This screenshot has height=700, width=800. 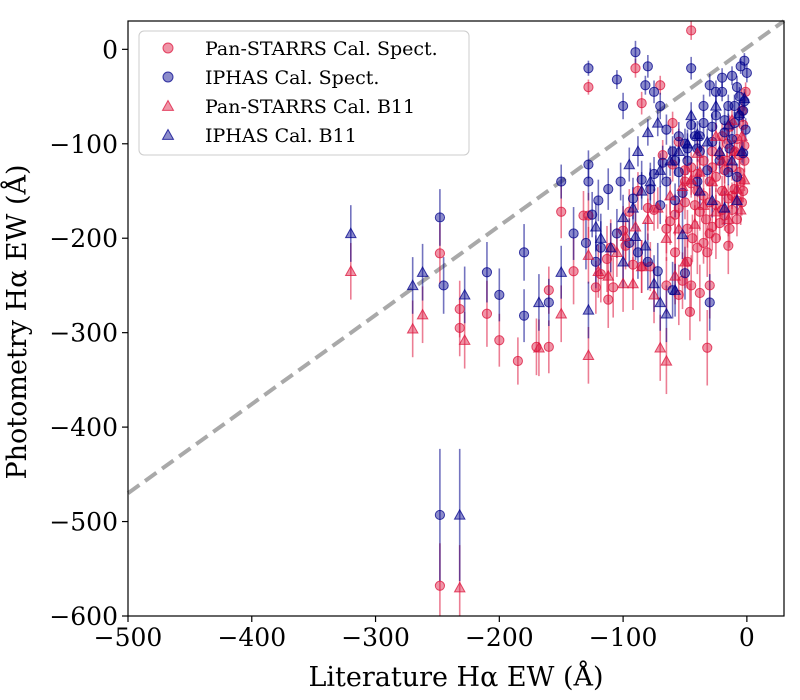 I want to click on x-axis-title: Literature Hα EW (Å), so click(x=455, y=676).